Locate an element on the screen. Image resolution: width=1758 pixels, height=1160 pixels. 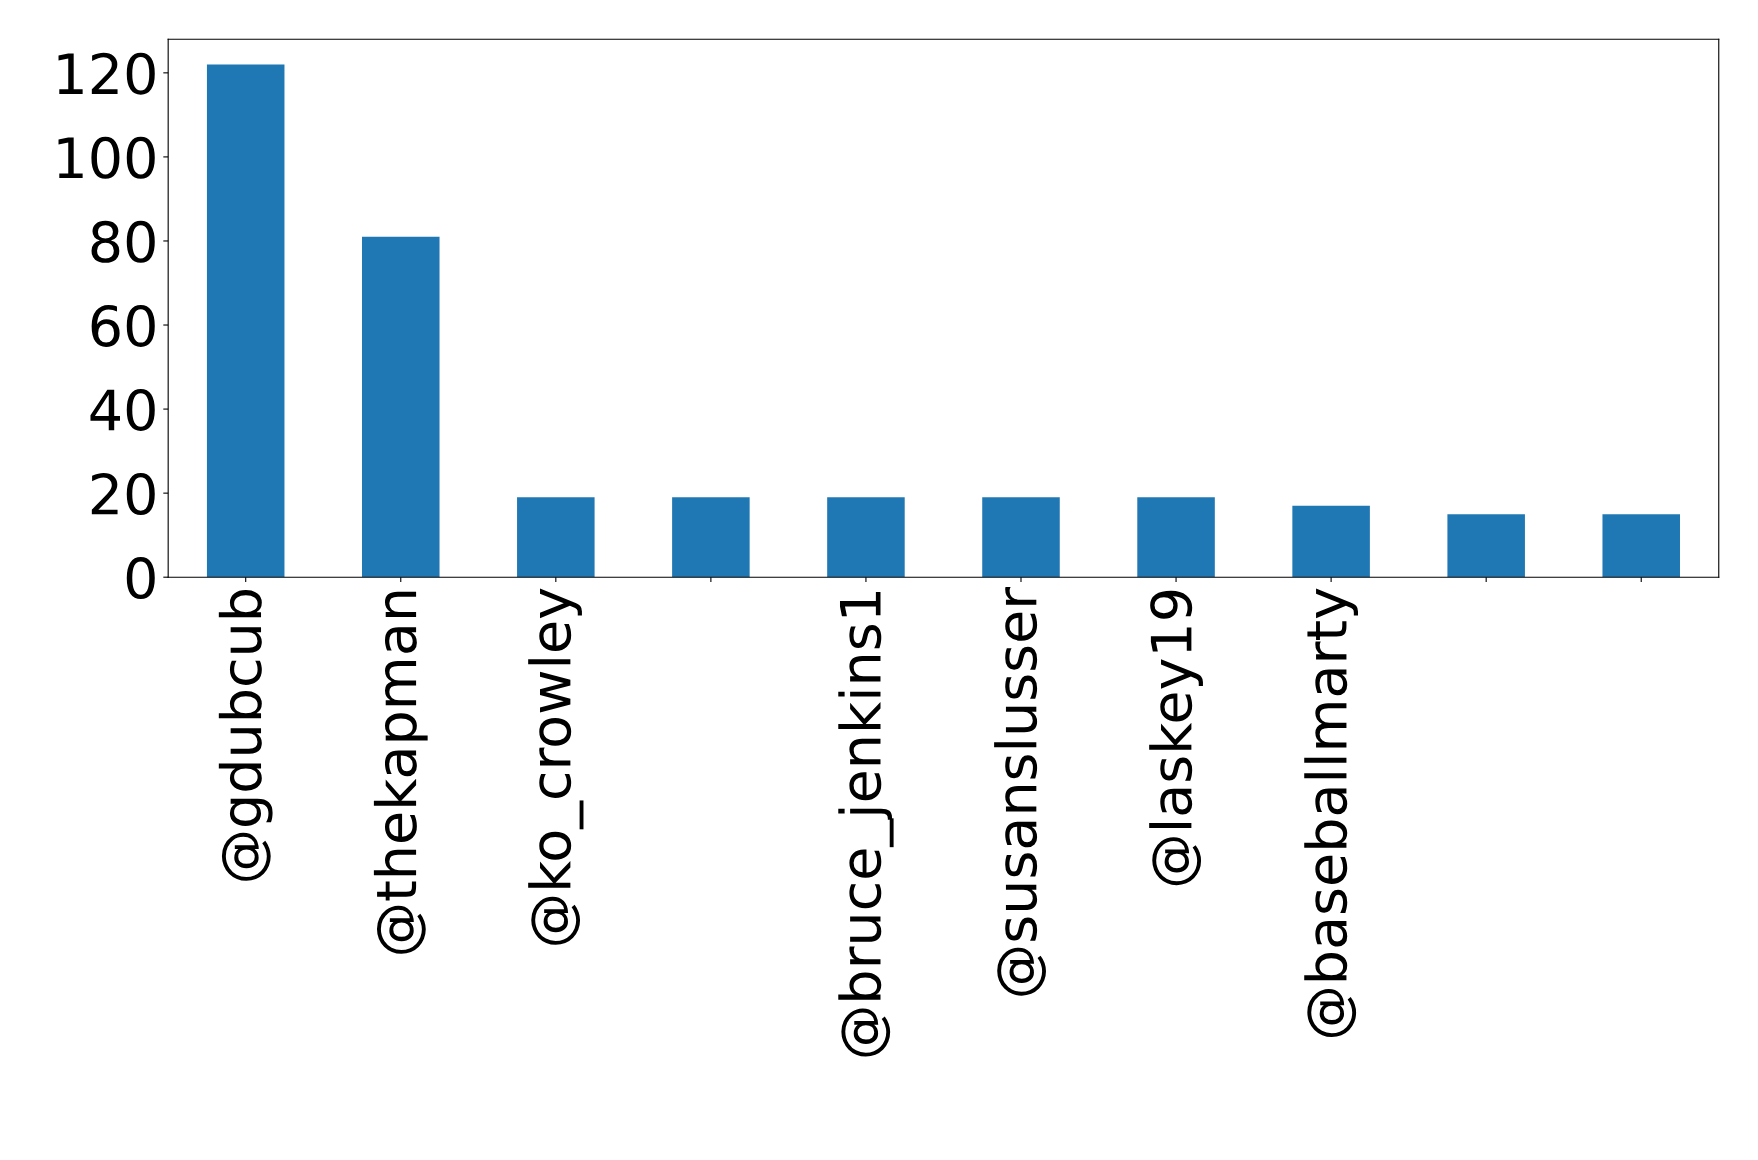
x-tick-label: @gdubcub is located at coordinates (245, 735).